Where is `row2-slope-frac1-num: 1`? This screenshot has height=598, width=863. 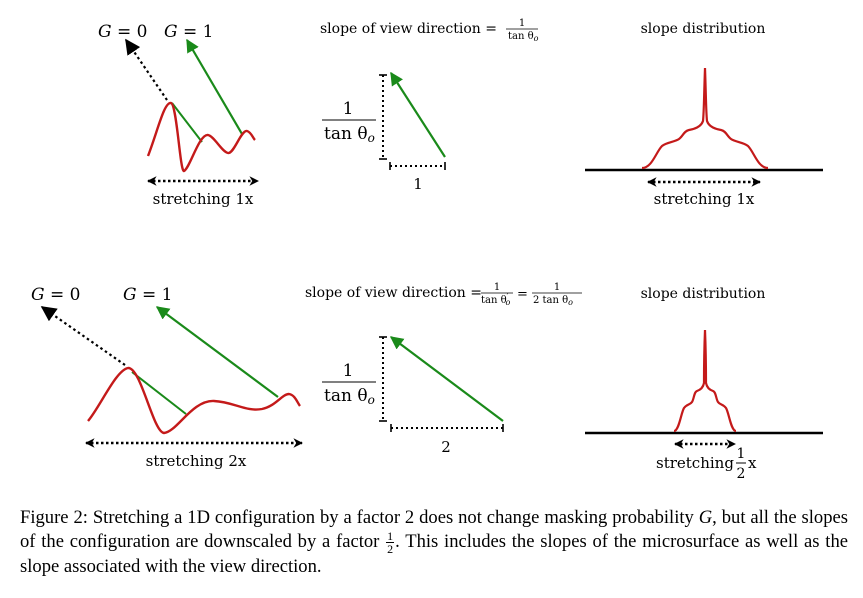
row2-slope-frac1-num: 1 is located at coordinates (497, 287).